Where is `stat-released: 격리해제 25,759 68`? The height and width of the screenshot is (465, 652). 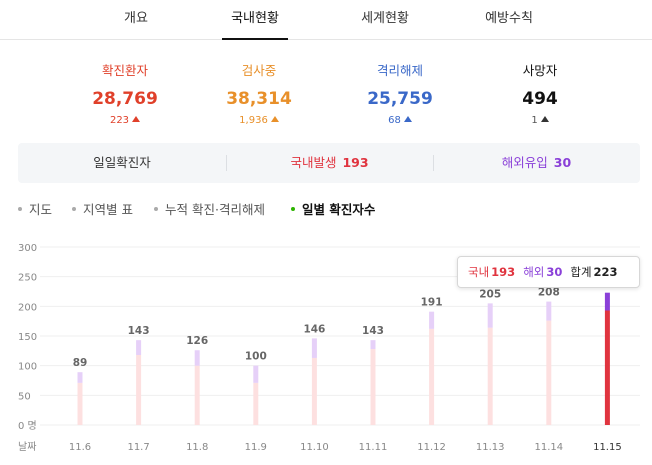
stat-released: 격리해제 25,759 68 is located at coordinates (400, 95).